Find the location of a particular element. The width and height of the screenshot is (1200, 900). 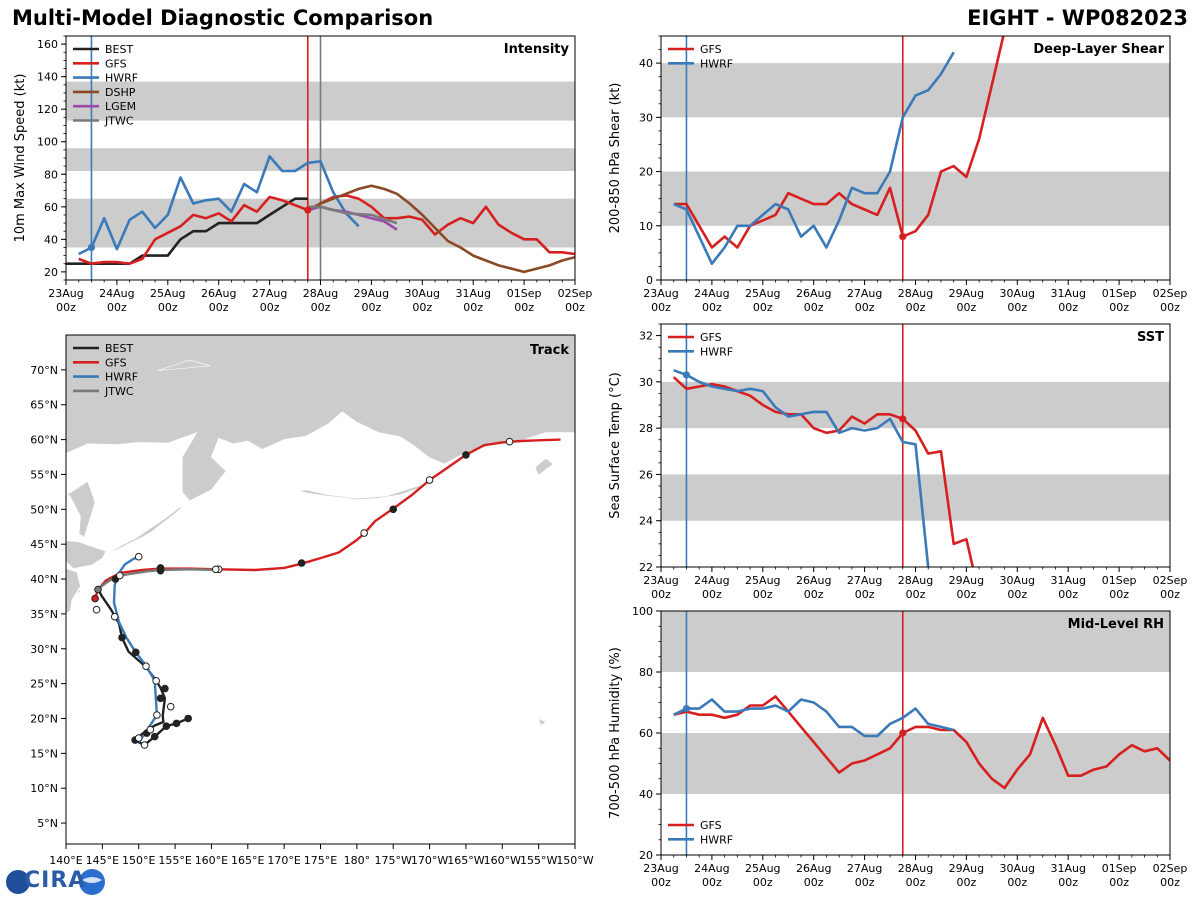

intensity-xtick-label-day: 24Aug is located at coordinates (116, 293).